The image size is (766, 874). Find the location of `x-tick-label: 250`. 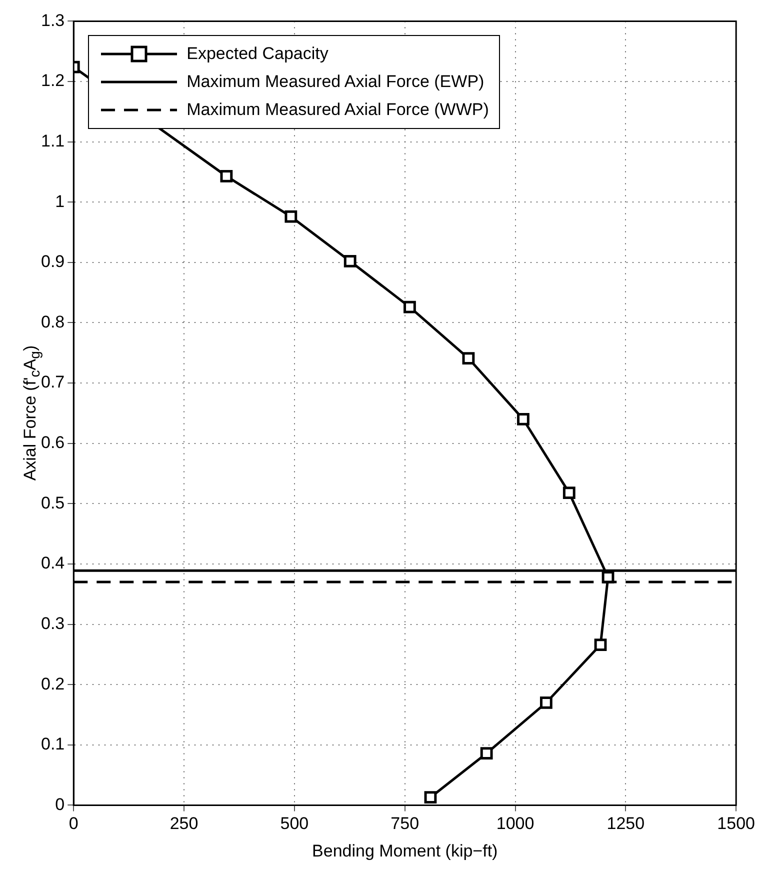

x-tick-label: 250 is located at coordinates (184, 824).